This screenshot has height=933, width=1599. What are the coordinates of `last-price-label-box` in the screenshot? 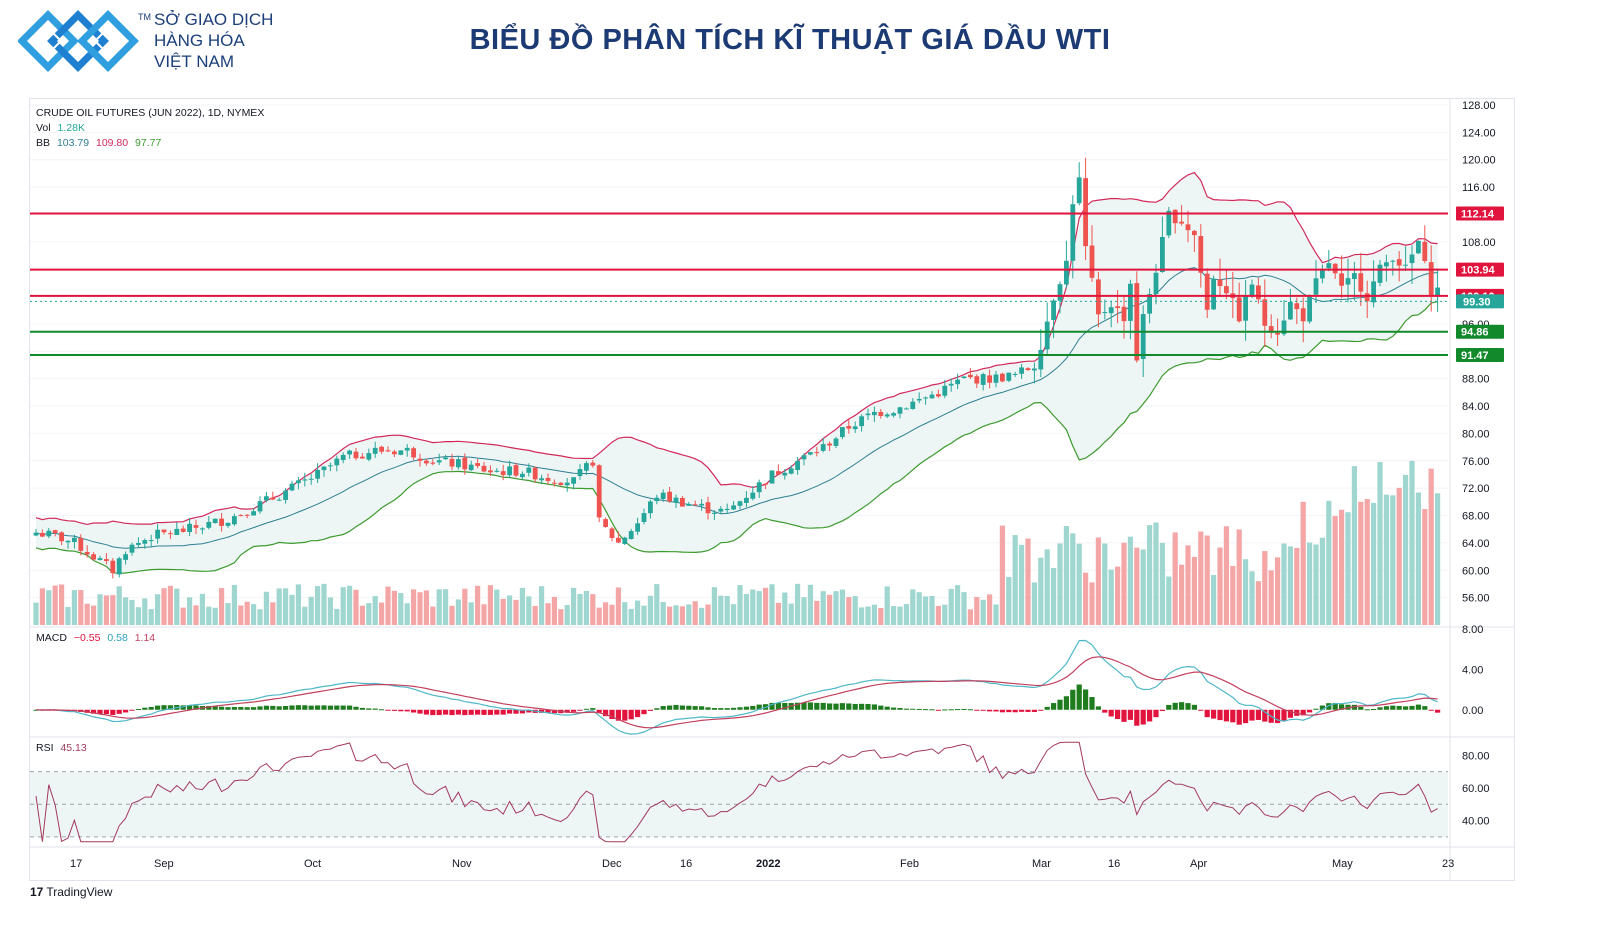 It's located at (1480, 301).